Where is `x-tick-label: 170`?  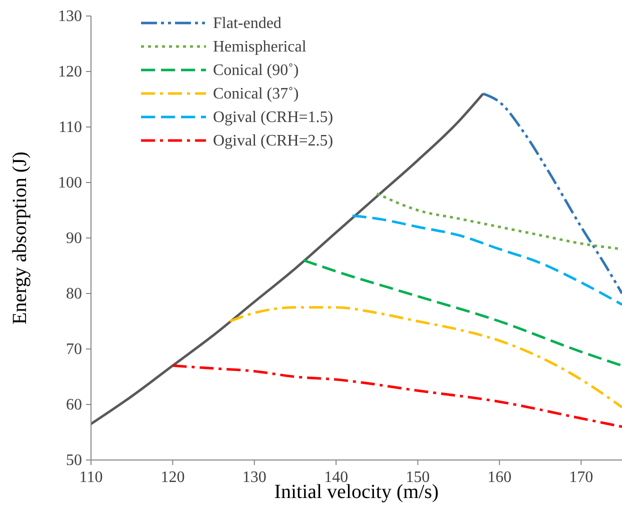 x-tick-label: 170 is located at coordinates (581, 477).